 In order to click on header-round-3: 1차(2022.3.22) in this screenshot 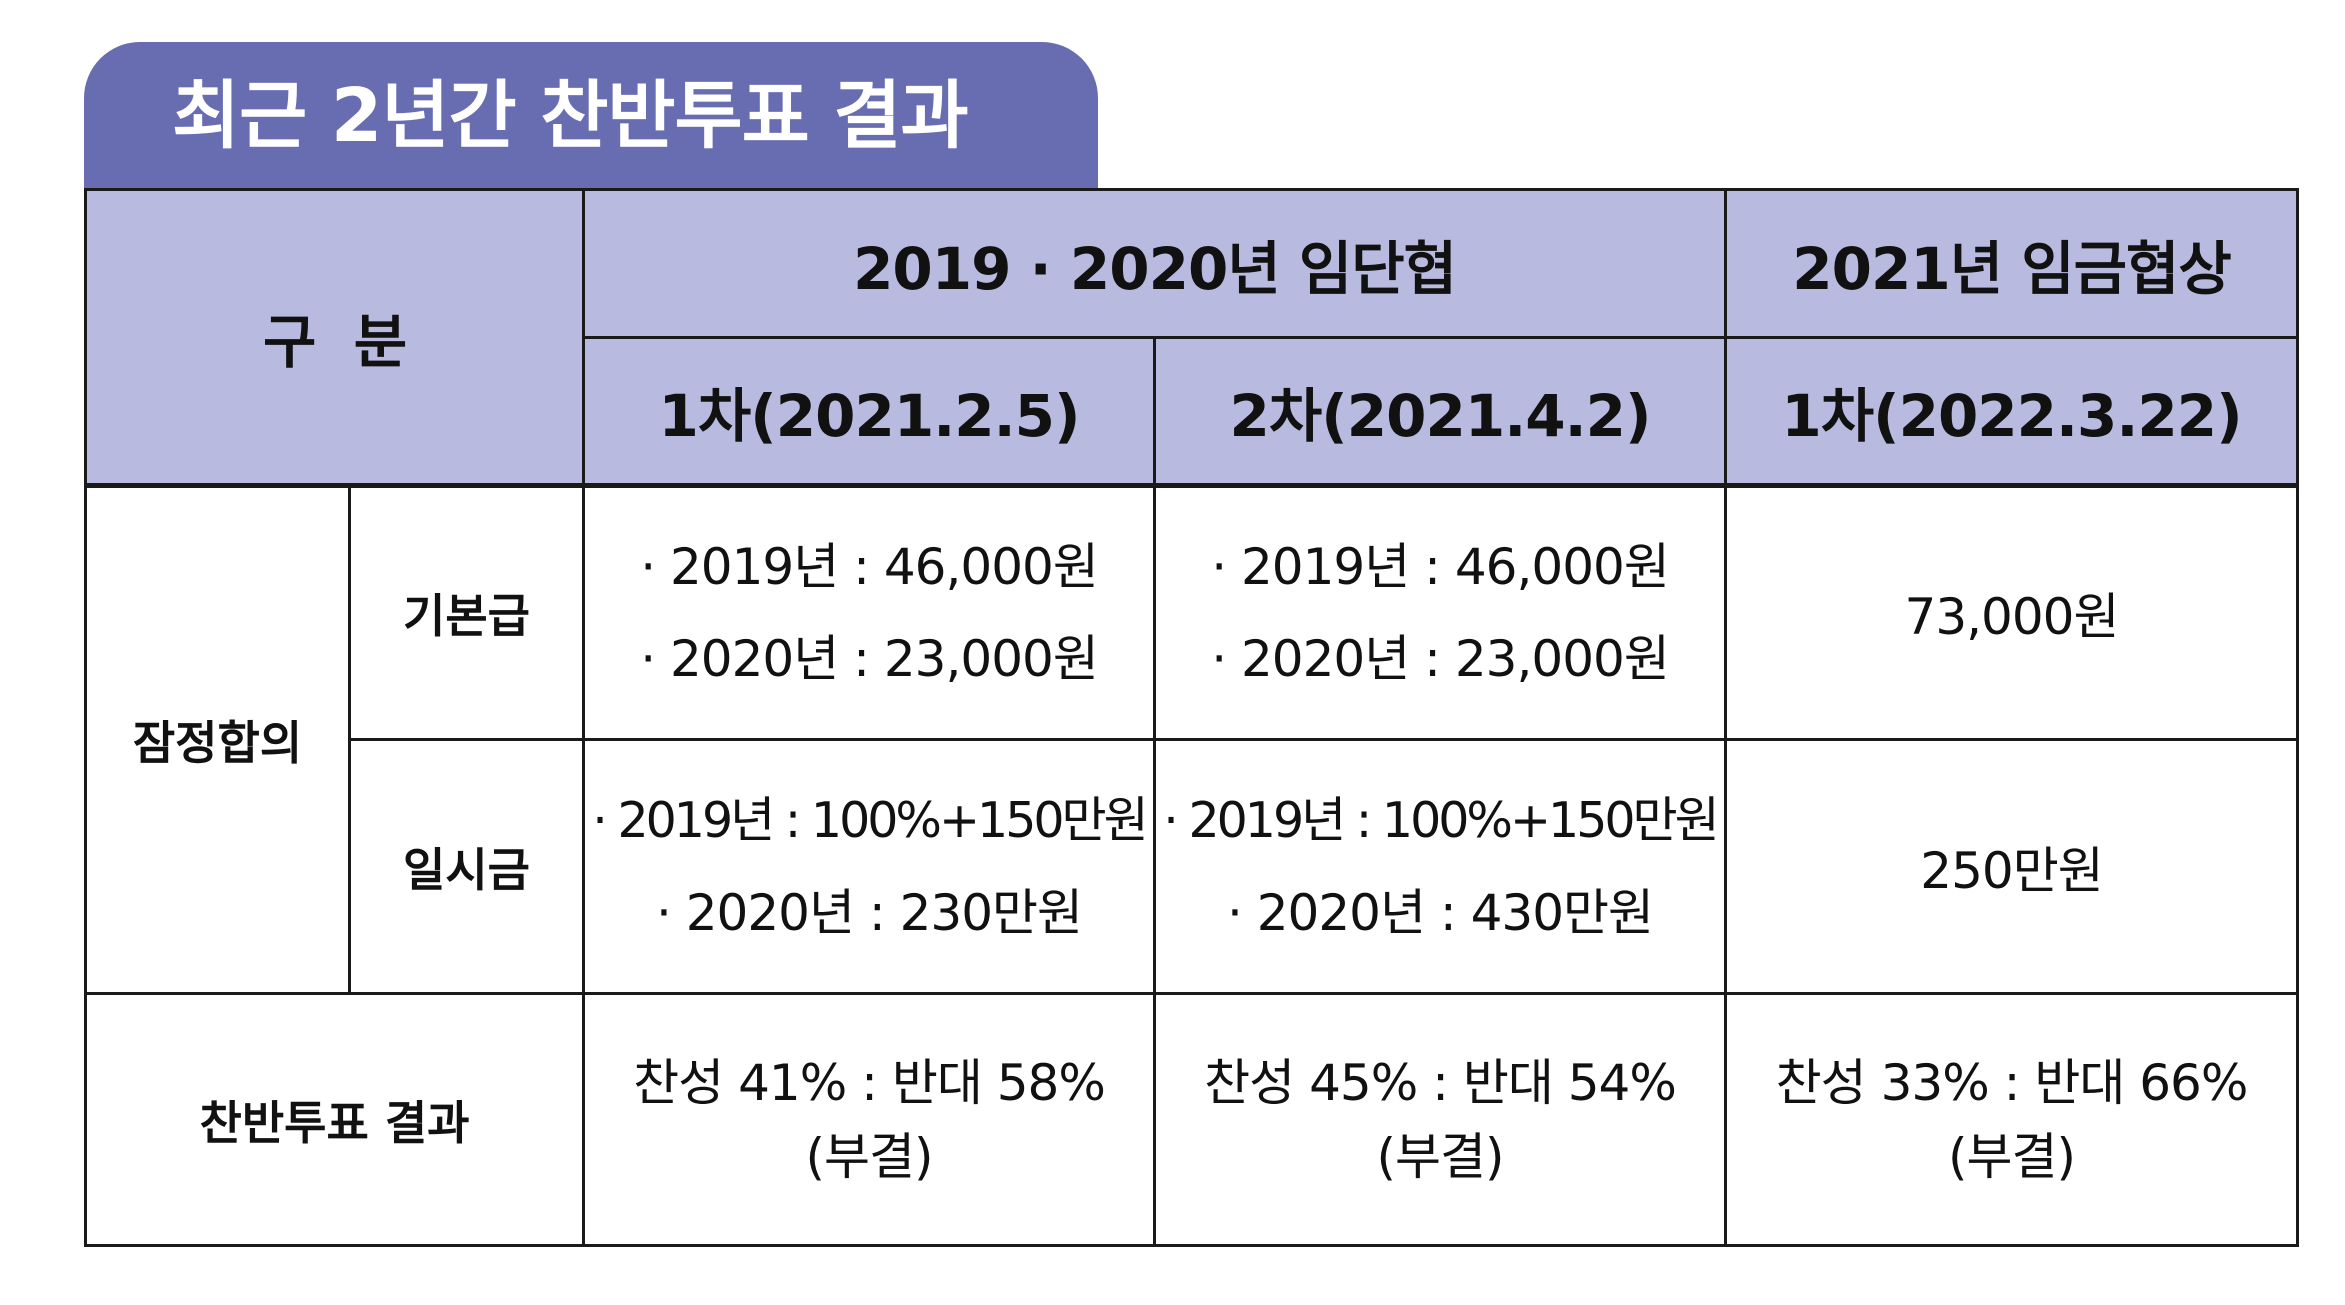, I will do `click(2012, 412)`.